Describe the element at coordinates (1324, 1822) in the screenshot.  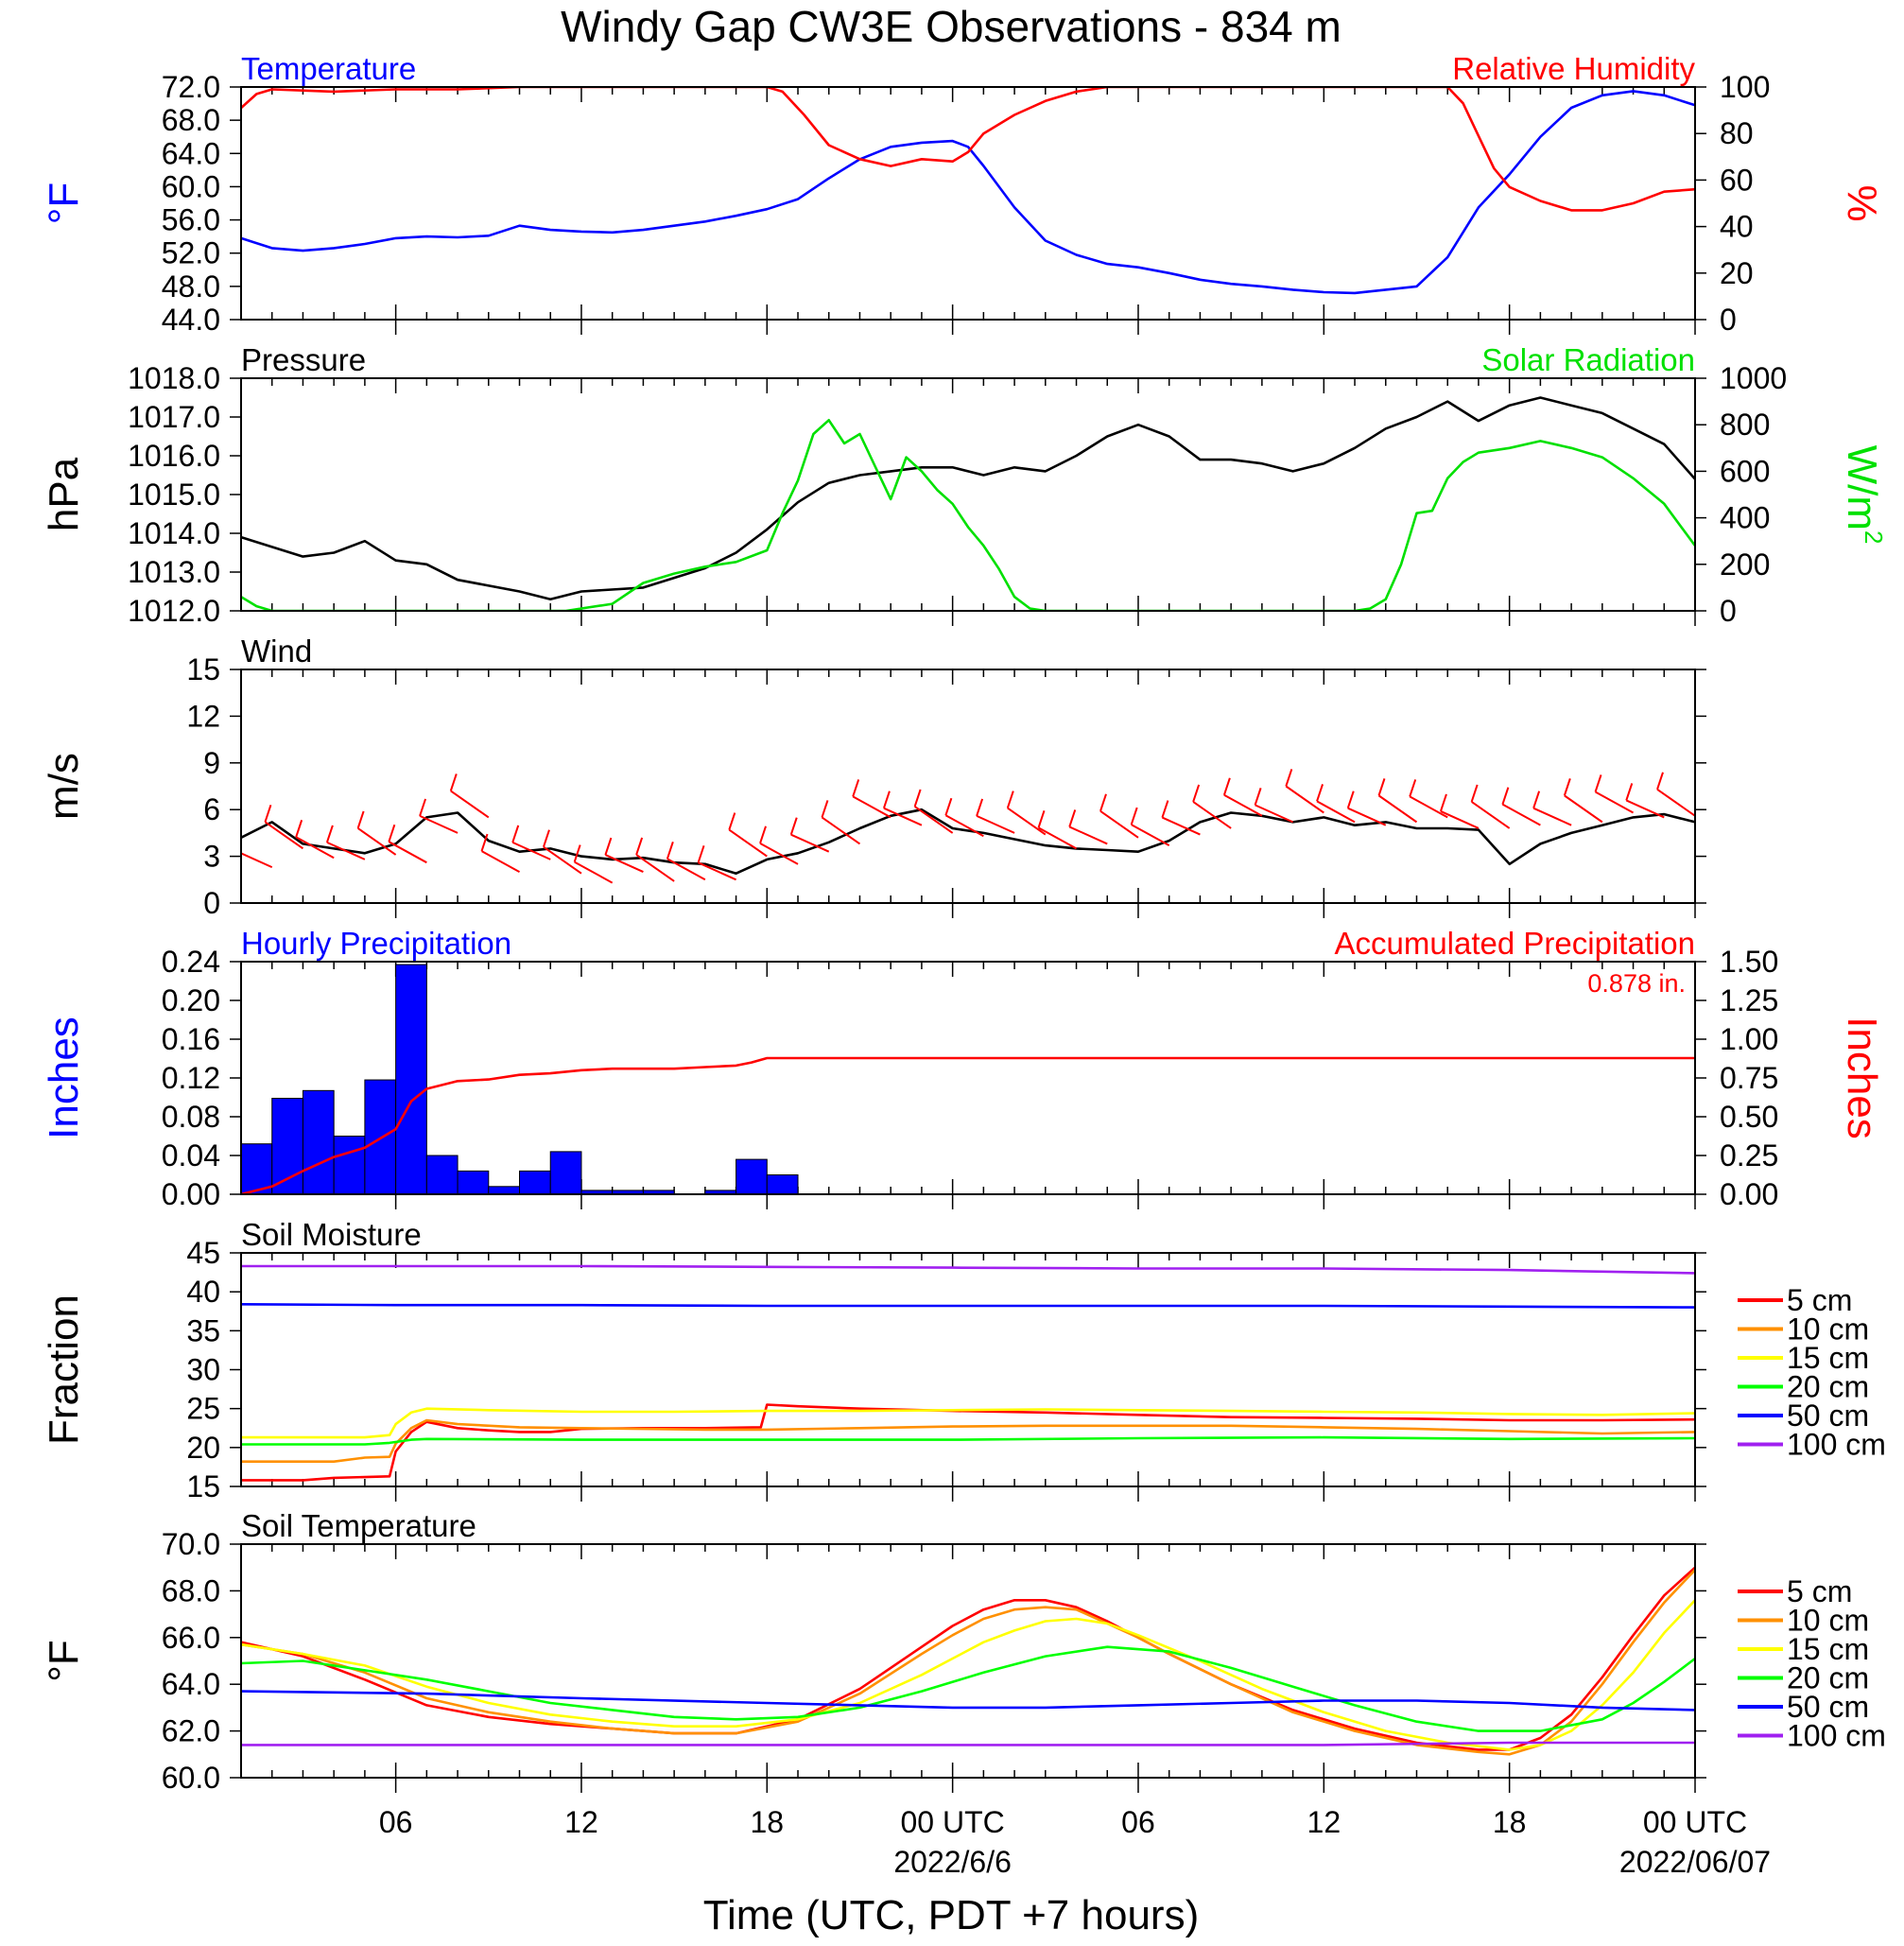
I see `x-tick-label: 12` at that location.